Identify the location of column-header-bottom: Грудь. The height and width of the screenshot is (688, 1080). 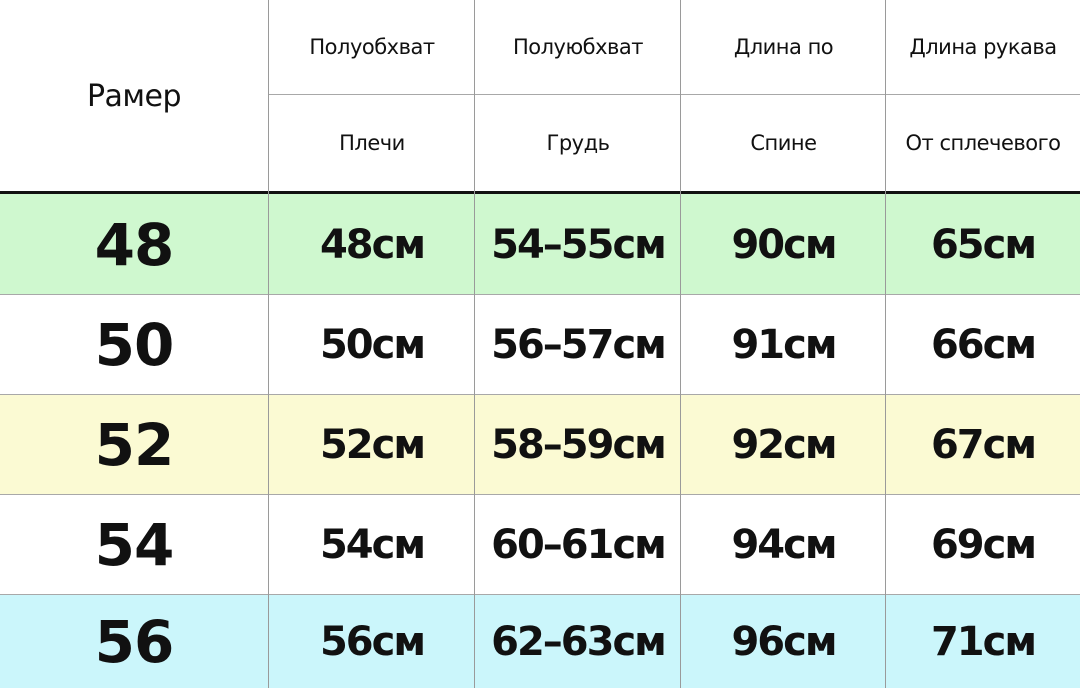
(578, 143).